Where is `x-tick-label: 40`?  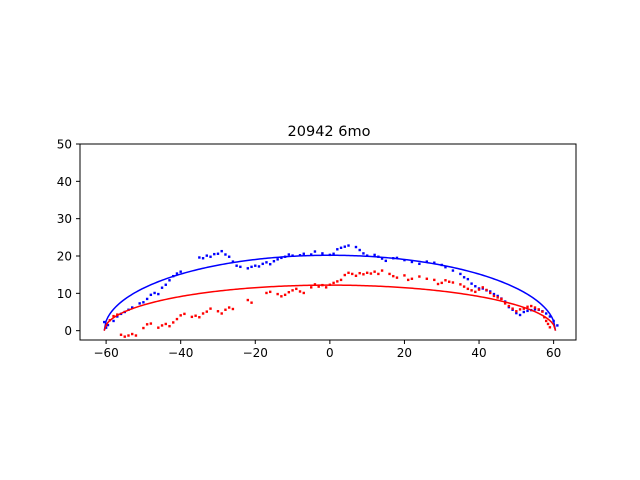
x-tick-label: 40 is located at coordinates (478, 353).